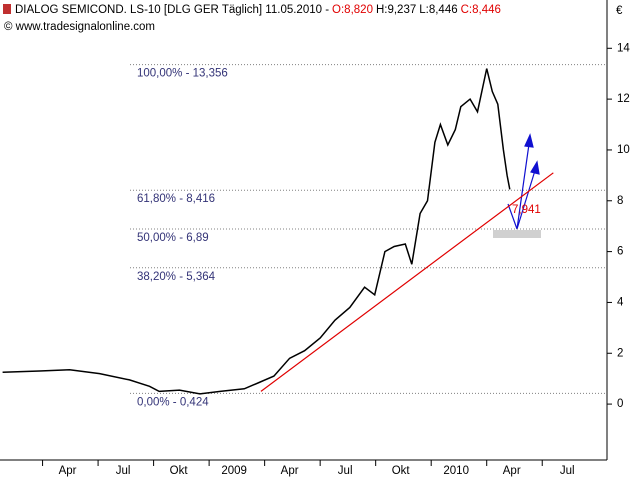 The width and height of the screenshot is (640, 480). Describe the element at coordinates (620, 201) in the screenshot. I see `y-tick-label: 8` at that location.